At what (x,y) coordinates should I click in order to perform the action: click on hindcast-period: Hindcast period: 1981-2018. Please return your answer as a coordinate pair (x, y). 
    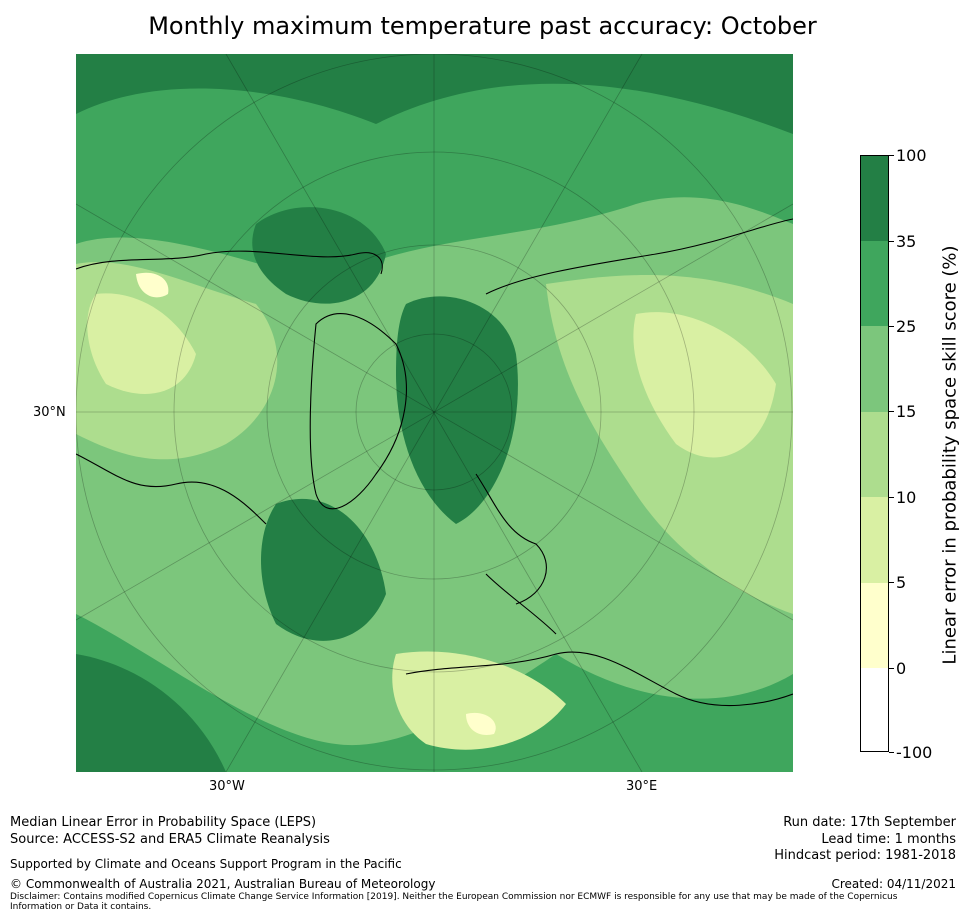
    Looking at the image, I should click on (865, 855).